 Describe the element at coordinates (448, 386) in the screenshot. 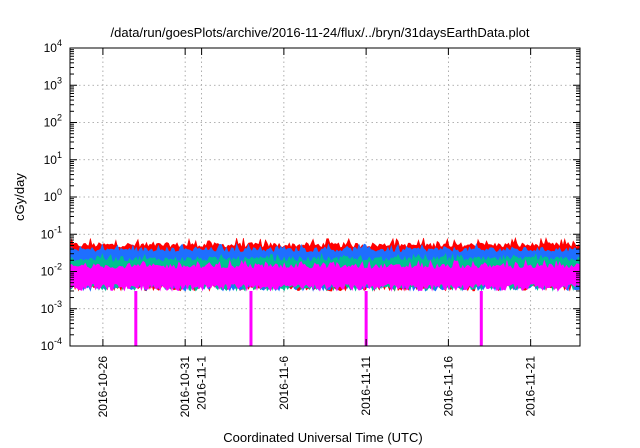

I see `x-tick-label: 2016-11-16` at that location.